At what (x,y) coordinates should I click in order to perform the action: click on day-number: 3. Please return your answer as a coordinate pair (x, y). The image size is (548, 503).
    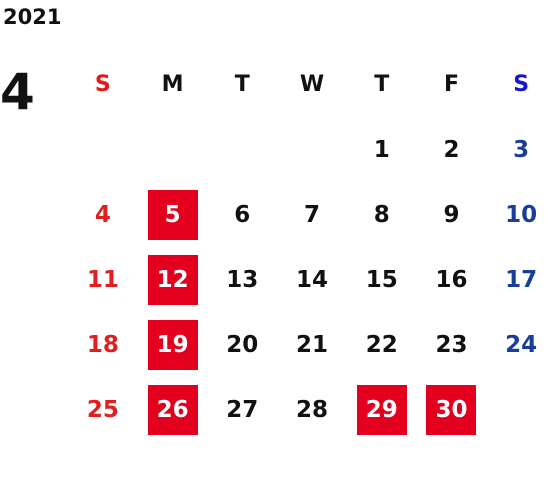
    Looking at the image, I should click on (521, 149).